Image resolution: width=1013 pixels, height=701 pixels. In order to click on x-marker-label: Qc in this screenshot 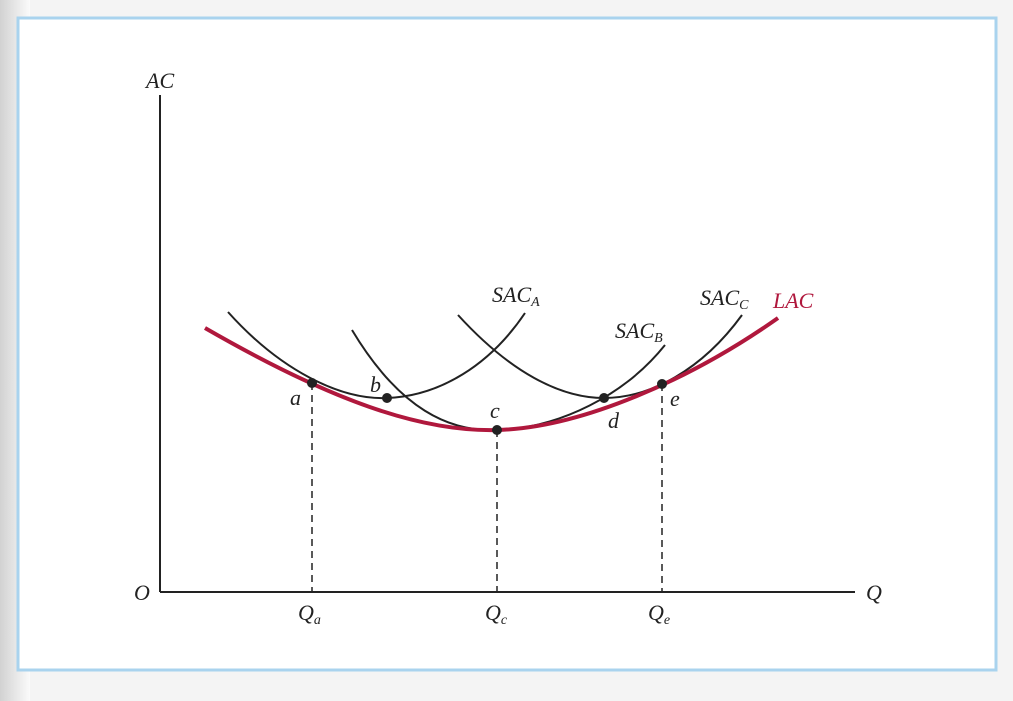, I will do `click(496, 614)`.